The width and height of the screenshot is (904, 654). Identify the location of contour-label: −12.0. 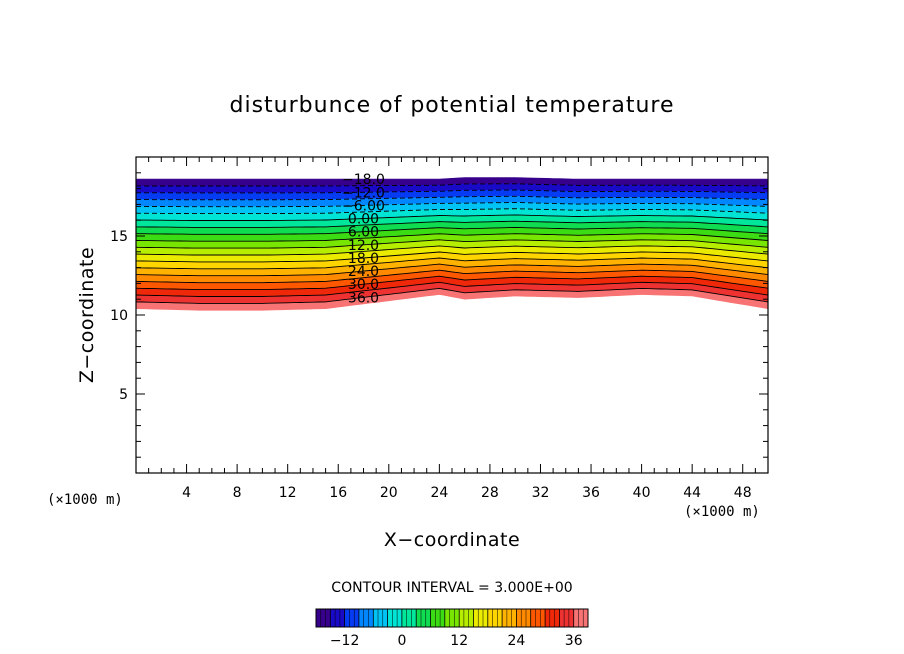
(363, 193).